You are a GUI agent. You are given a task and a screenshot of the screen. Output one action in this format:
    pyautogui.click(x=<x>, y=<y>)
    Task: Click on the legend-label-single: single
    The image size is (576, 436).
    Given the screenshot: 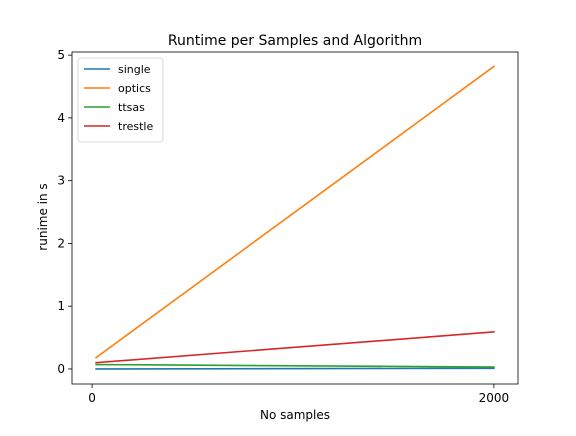 What is the action you would take?
    pyautogui.click(x=134, y=69)
    